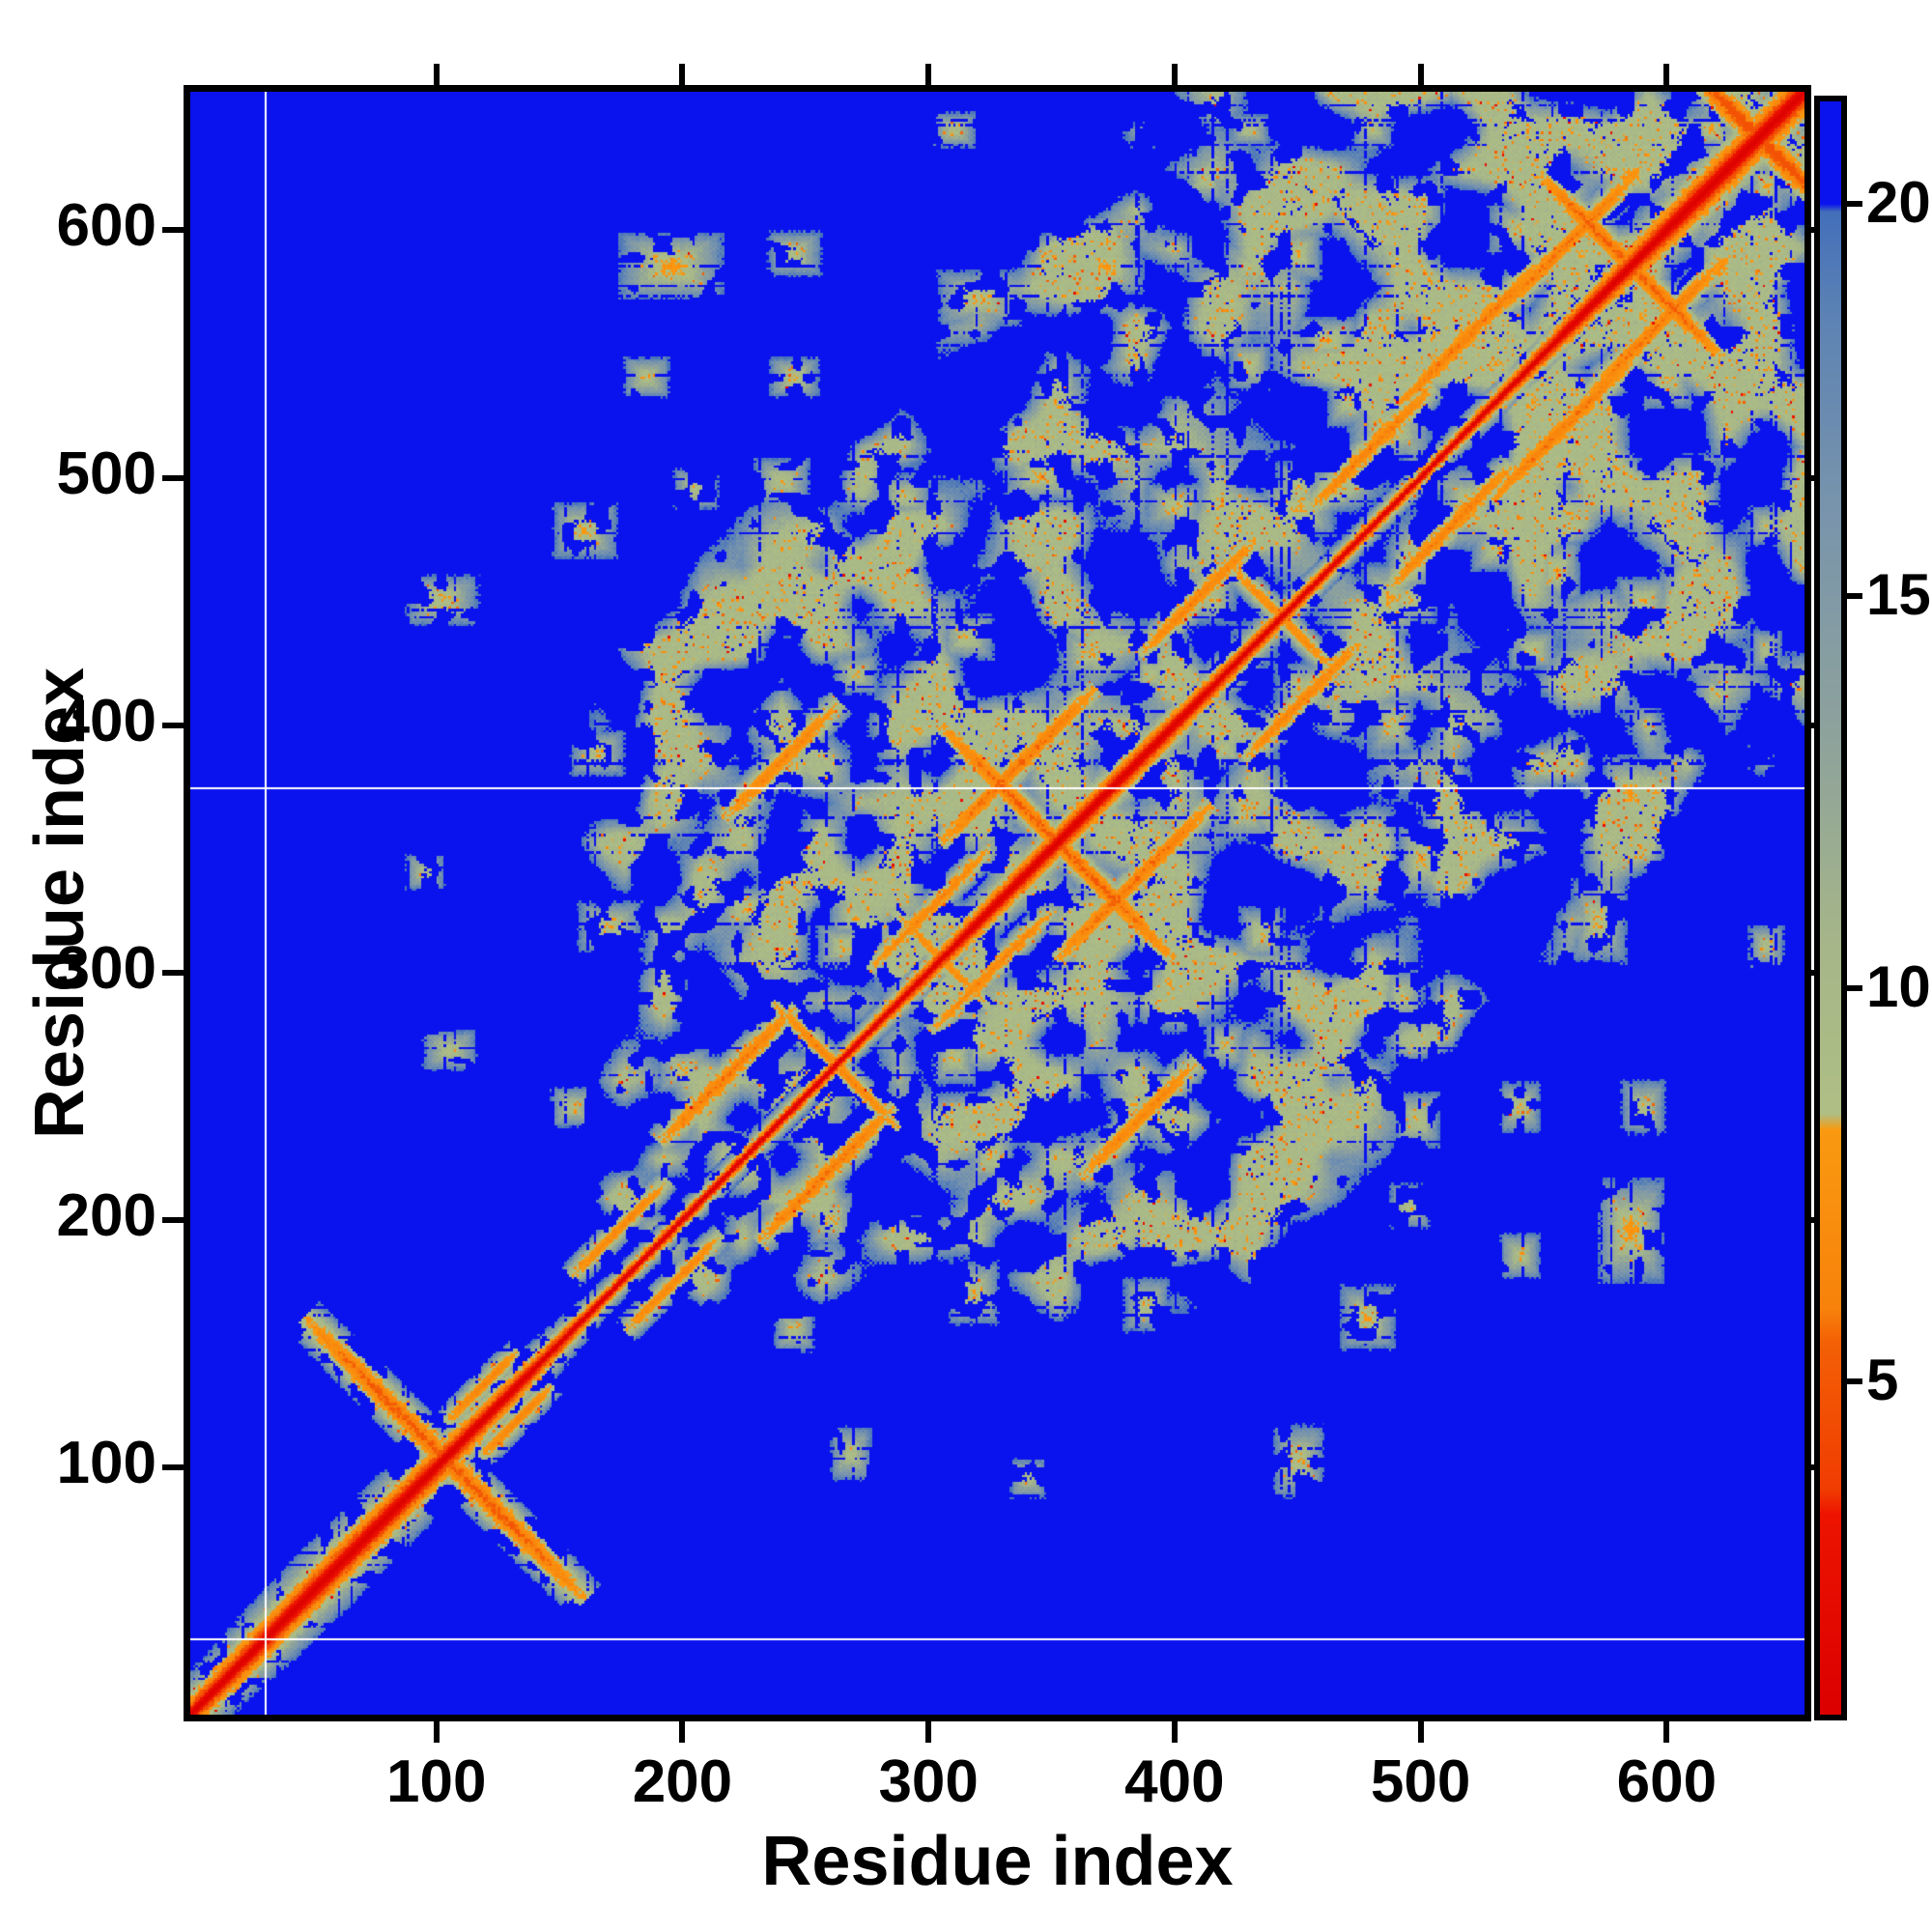 This screenshot has width=1932, height=1932. What do you see at coordinates (1420, 1781) in the screenshot?
I see `x-axis-tick-label: 500` at bounding box center [1420, 1781].